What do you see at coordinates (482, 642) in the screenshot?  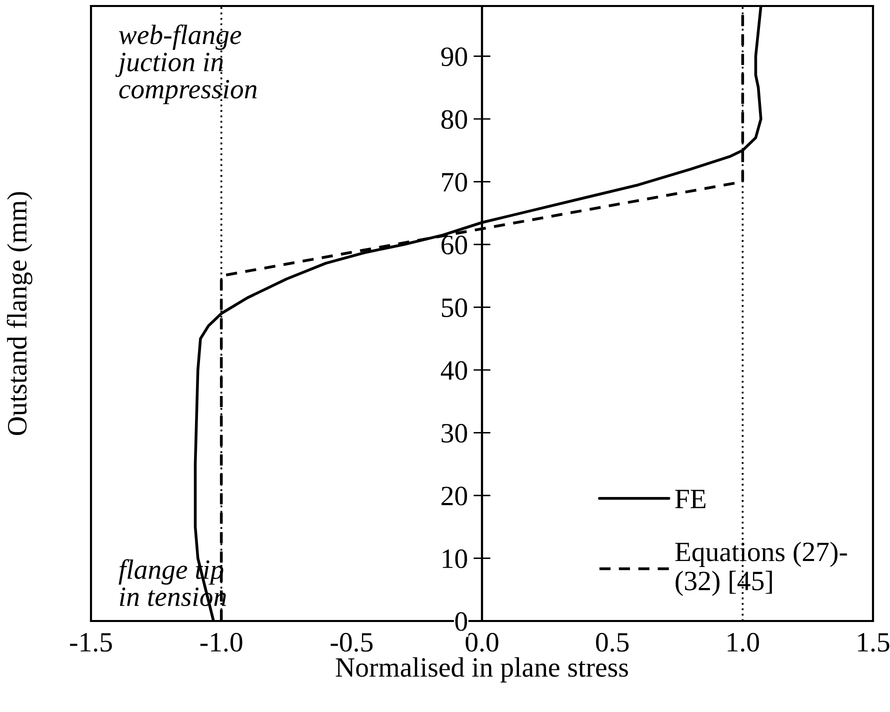 I see `x-tick-label: 0.0` at bounding box center [482, 642].